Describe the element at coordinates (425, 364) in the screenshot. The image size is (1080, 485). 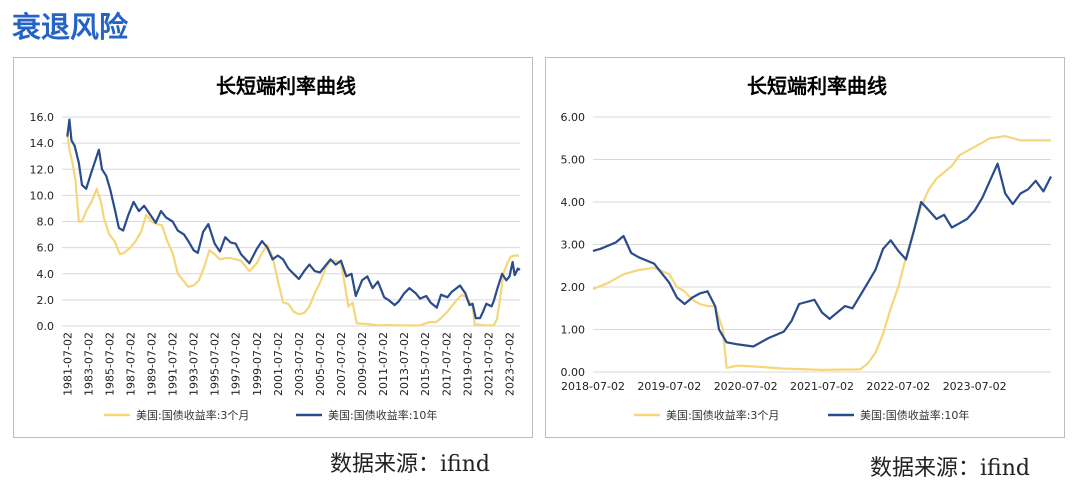
I see `x-tick-label: 2015-07-02` at that location.